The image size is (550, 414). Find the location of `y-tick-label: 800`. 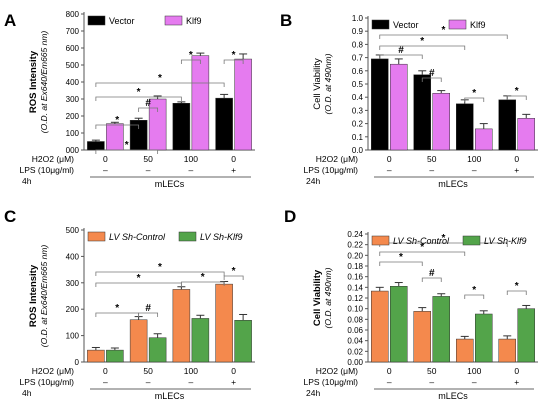

y-tick-label: 800 is located at coordinates (73, 14).